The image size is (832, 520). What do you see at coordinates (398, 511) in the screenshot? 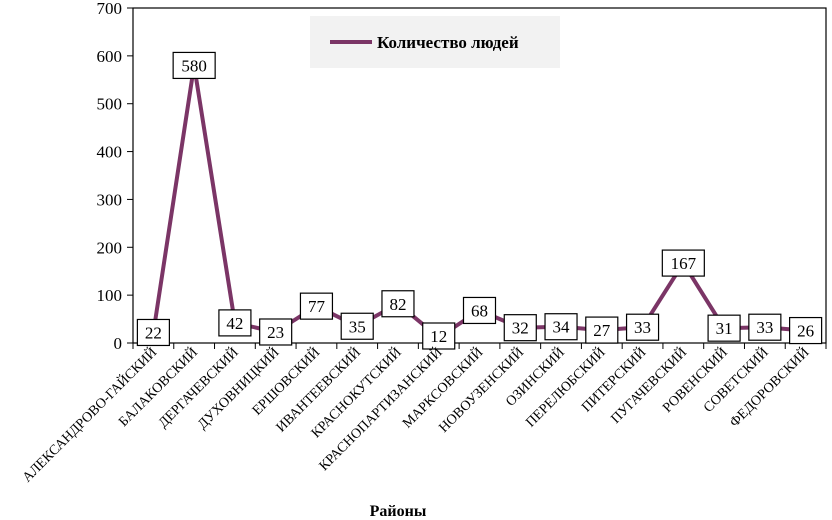
I see `x-axis-title: Районы` at bounding box center [398, 511].